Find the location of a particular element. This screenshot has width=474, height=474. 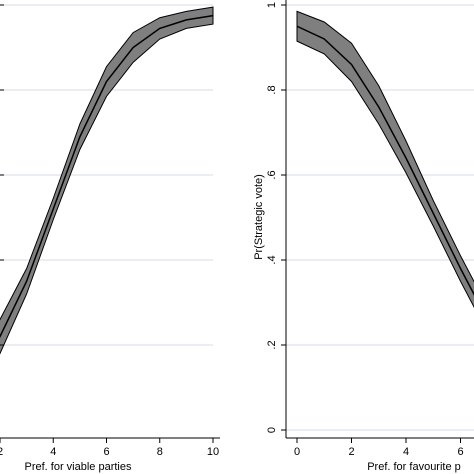

y-tick-label: .6 is located at coordinates (272, 174).